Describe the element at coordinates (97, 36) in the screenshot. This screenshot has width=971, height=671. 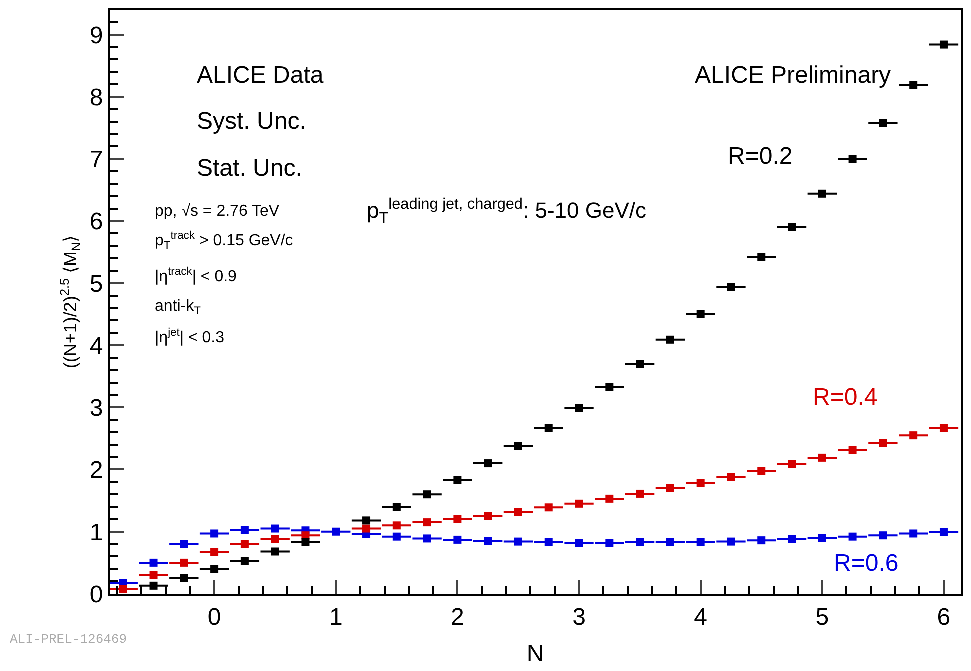
I see `y-tick-label: 9` at that location.